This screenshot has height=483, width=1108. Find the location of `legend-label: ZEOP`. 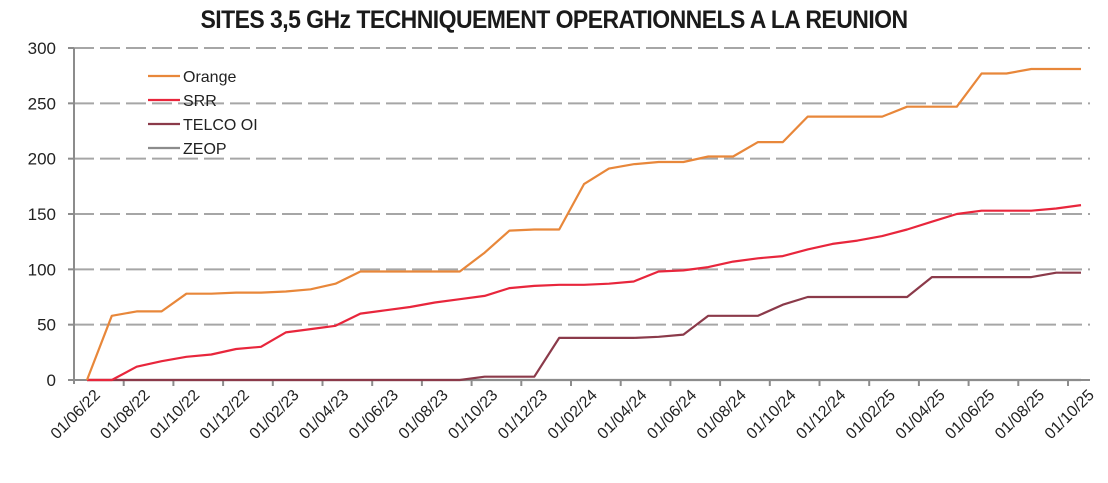

legend-label: ZEOP is located at coordinates (205, 149).